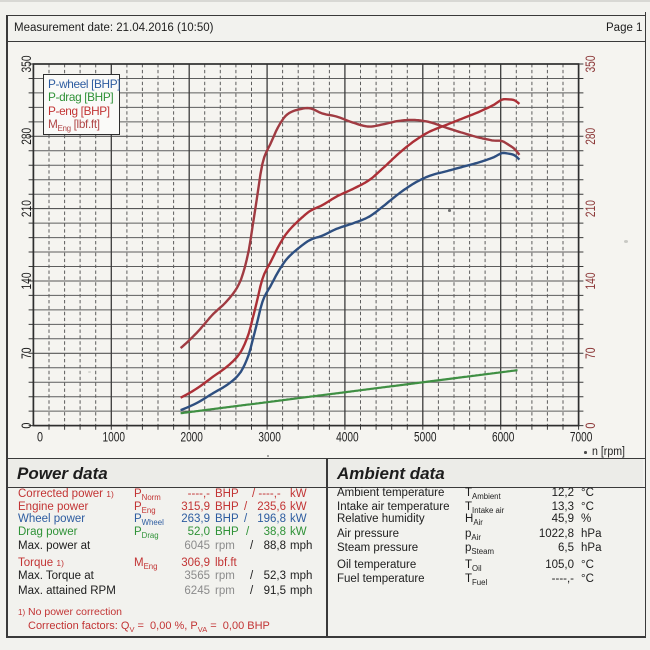  I want to click on svg-text: 4000, so click(347, 437).